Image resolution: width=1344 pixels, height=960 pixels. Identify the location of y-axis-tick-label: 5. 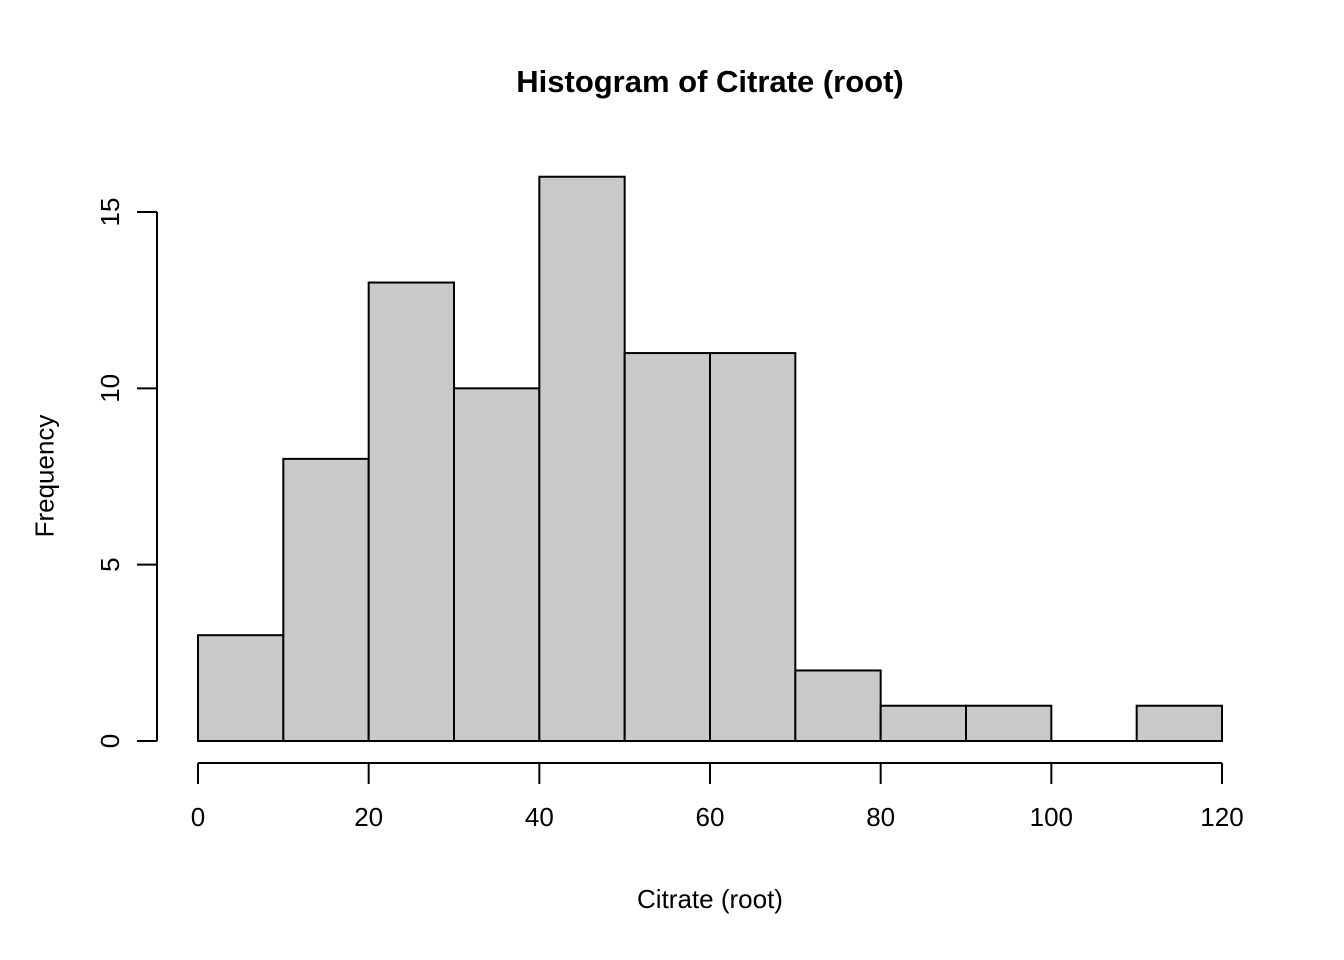
(110, 564).